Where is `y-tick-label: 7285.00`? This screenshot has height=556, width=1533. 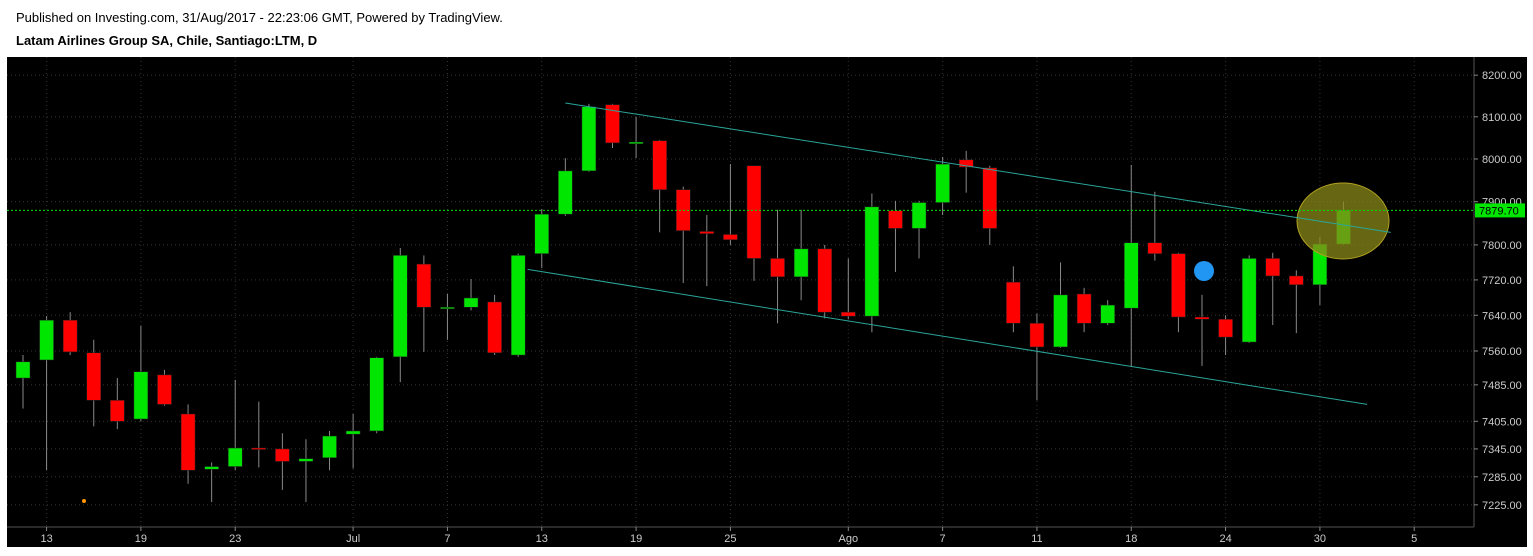 y-tick-label: 7285.00 is located at coordinates (1502, 478).